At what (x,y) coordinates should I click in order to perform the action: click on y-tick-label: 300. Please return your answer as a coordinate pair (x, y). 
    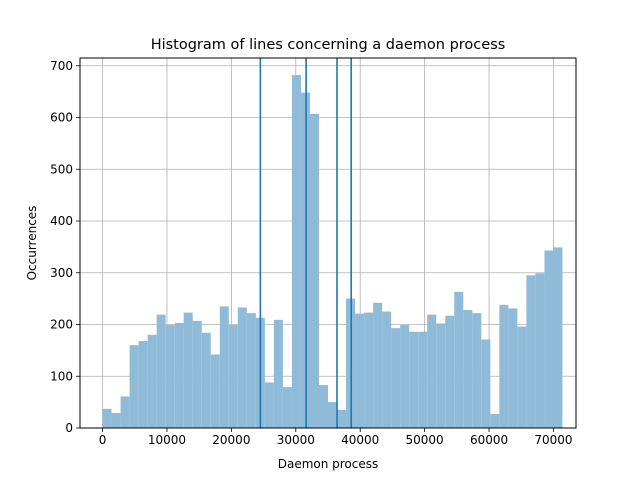
    Looking at the image, I should click on (61, 273).